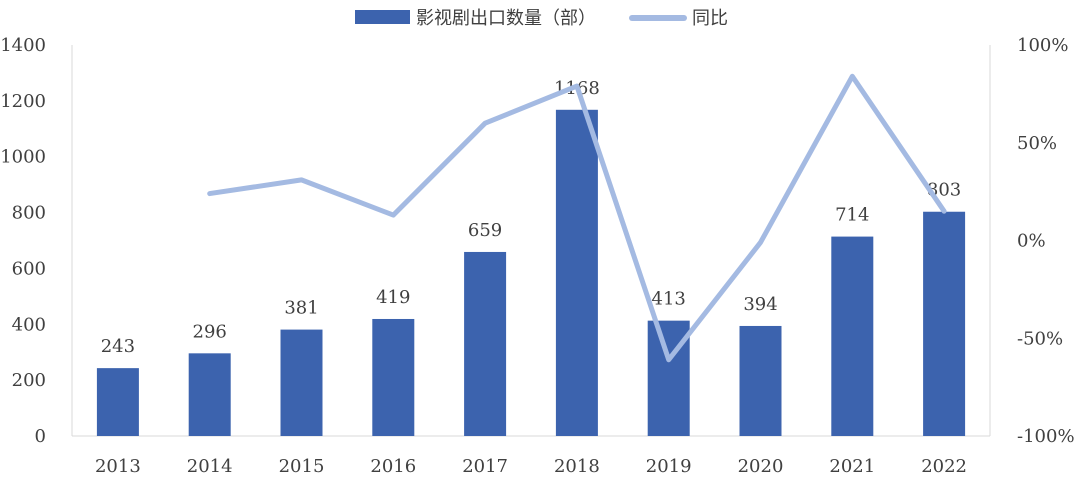  I want to click on y-left-tick-1200: 1200, so click(23, 101).